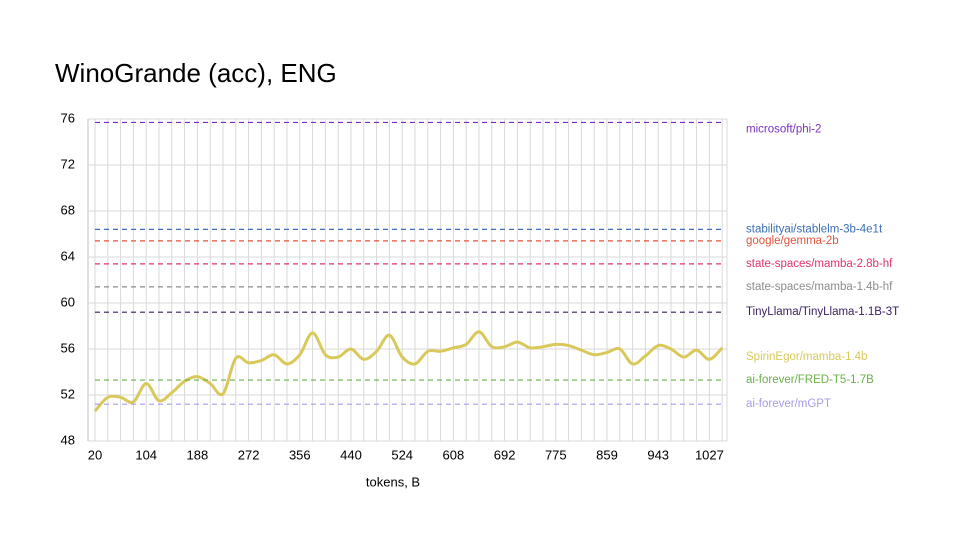 Image resolution: width=960 pixels, height=540 pixels. I want to click on y-tick-label: 48, so click(68, 439).